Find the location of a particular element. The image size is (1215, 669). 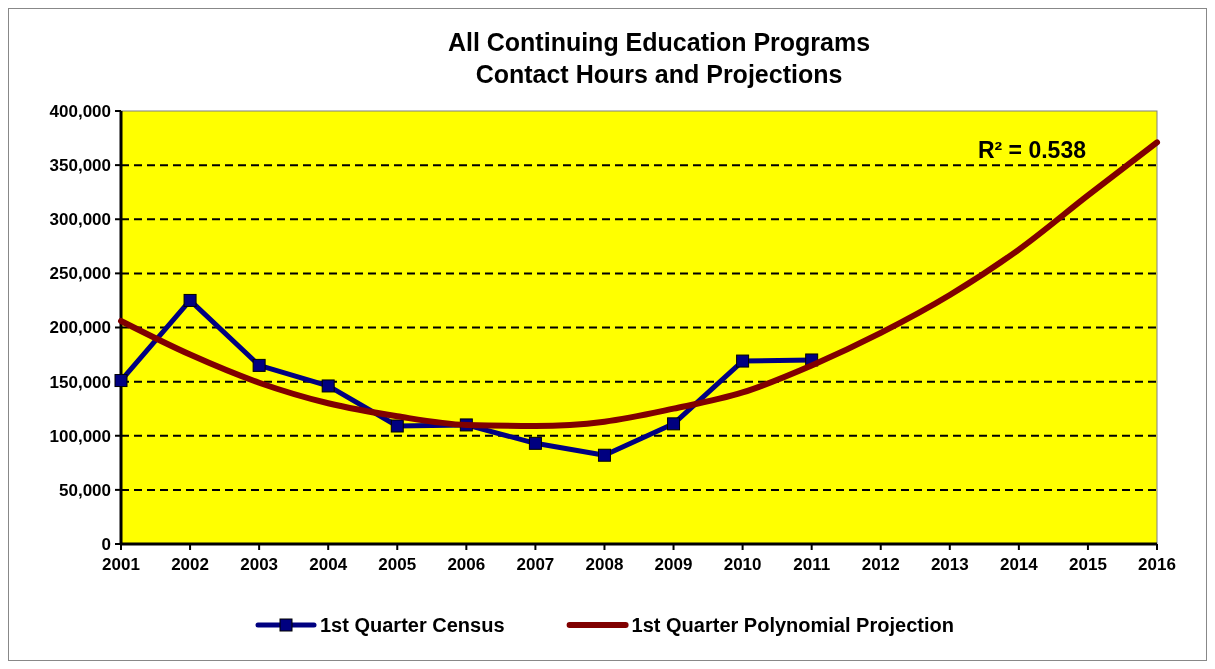

y-tick-label: 200,000 is located at coordinates (80, 328).